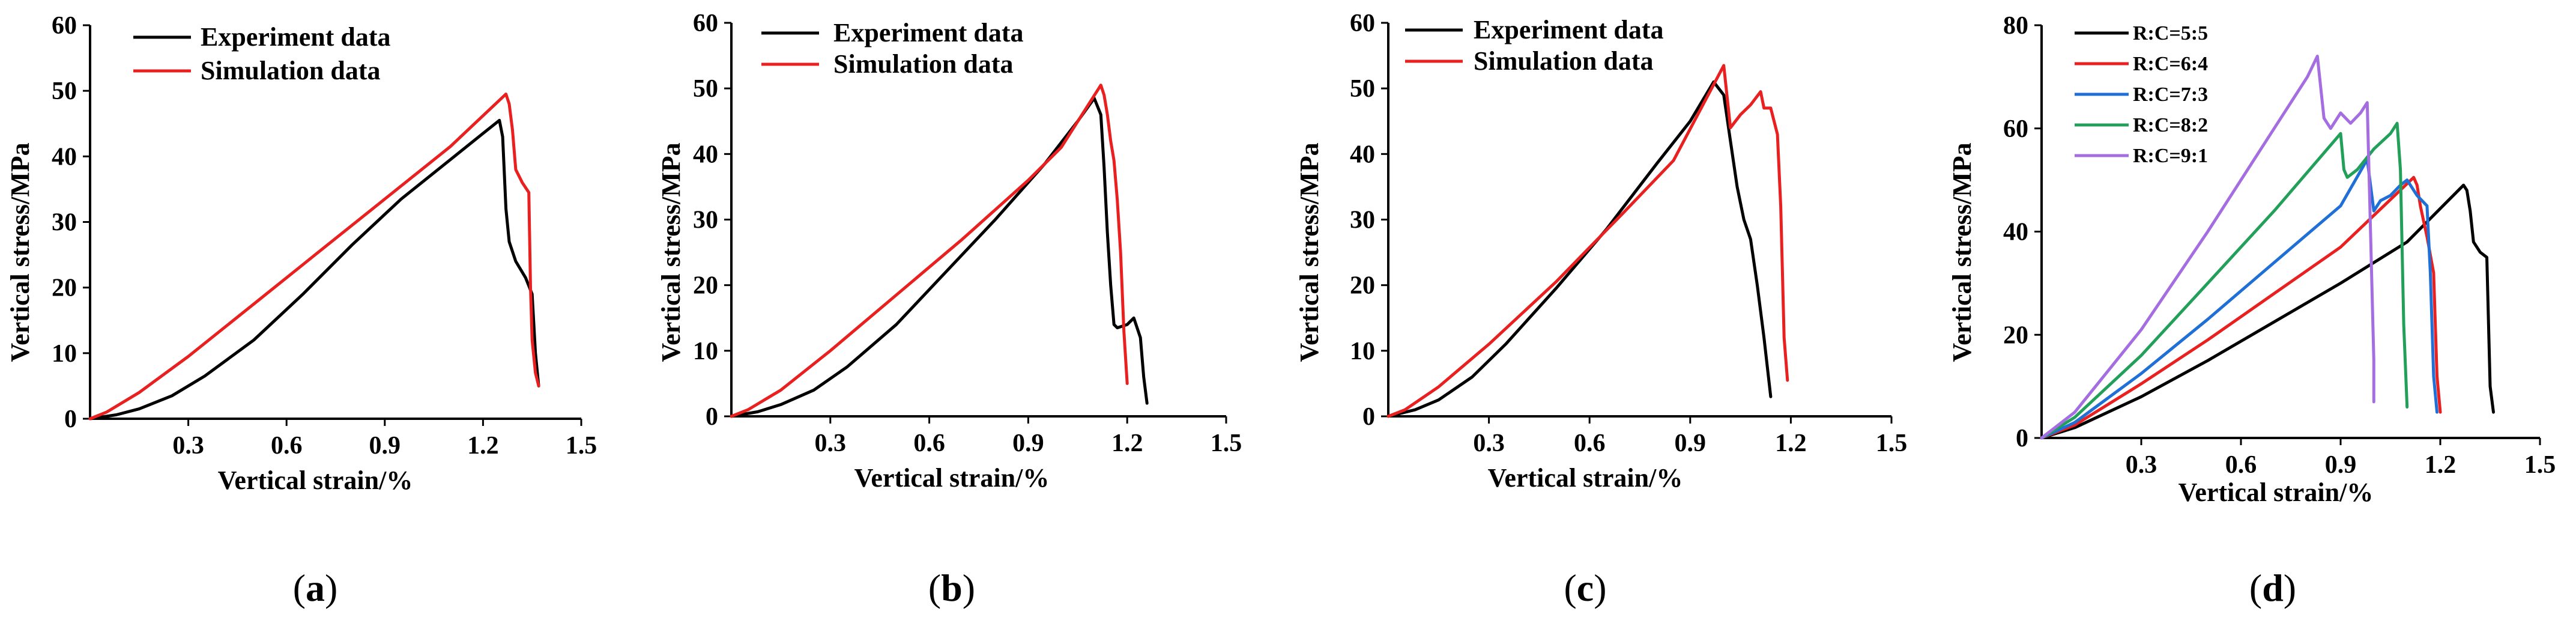 Image resolution: width=2576 pixels, height=623 pixels. Describe the element at coordinates (924, 64) in the screenshot. I see `panel-b-legend-simulation: Simulation data` at that location.